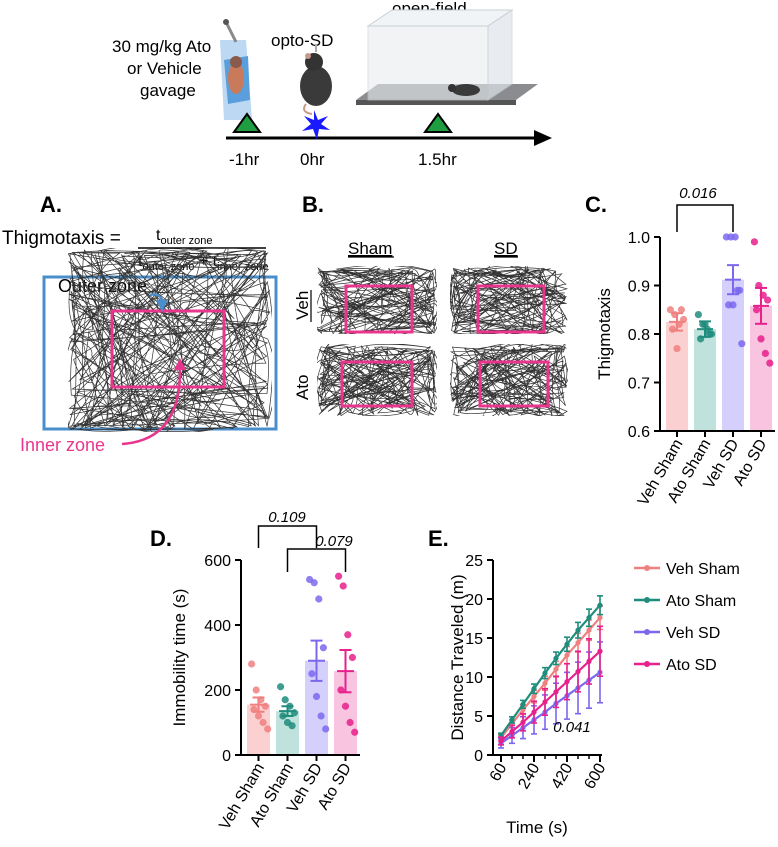 The height and width of the screenshot is (847, 778). What do you see at coordinates (511, 309) in the screenshot?
I see `inner-zone-box-veh-sd` at bounding box center [511, 309].